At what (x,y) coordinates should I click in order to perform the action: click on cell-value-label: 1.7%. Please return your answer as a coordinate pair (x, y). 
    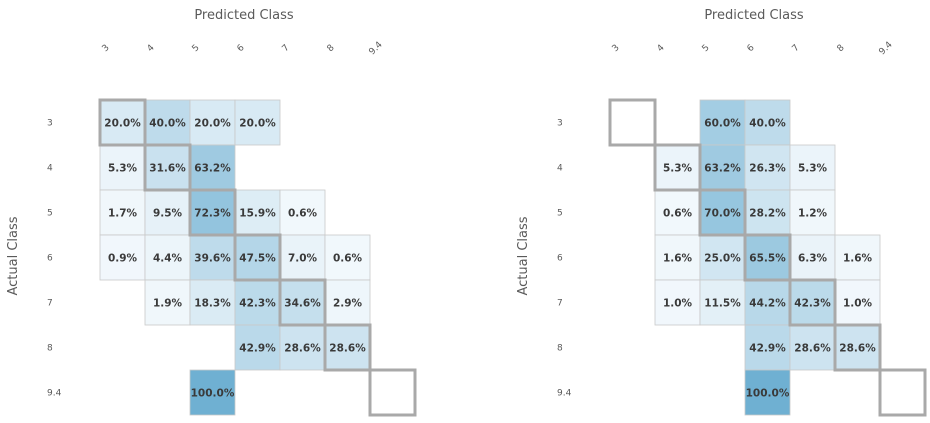
    Looking at the image, I should click on (123, 214).